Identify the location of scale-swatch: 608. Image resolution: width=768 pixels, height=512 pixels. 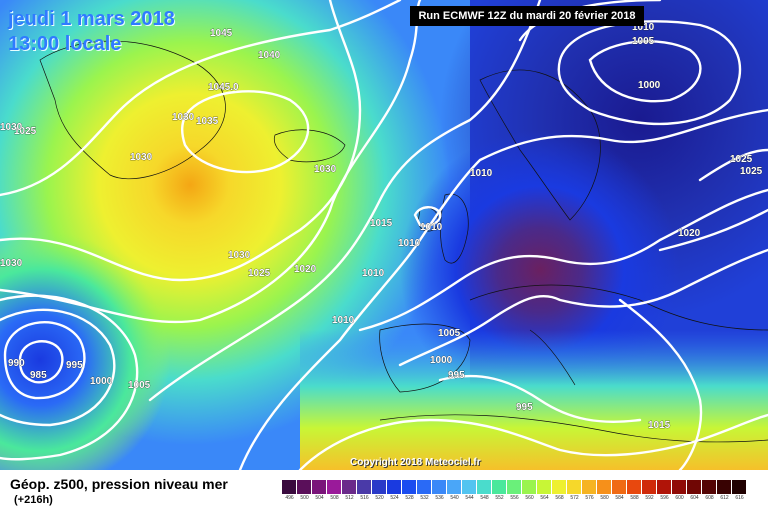
(709, 490).